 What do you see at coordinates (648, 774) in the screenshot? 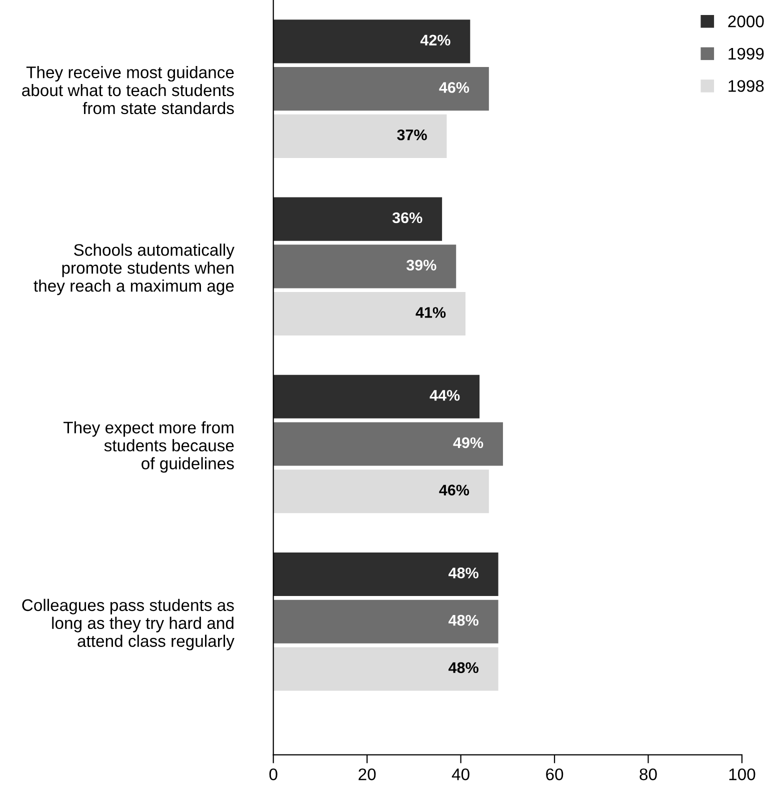
I see `x-tick-label: 80` at bounding box center [648, 774].